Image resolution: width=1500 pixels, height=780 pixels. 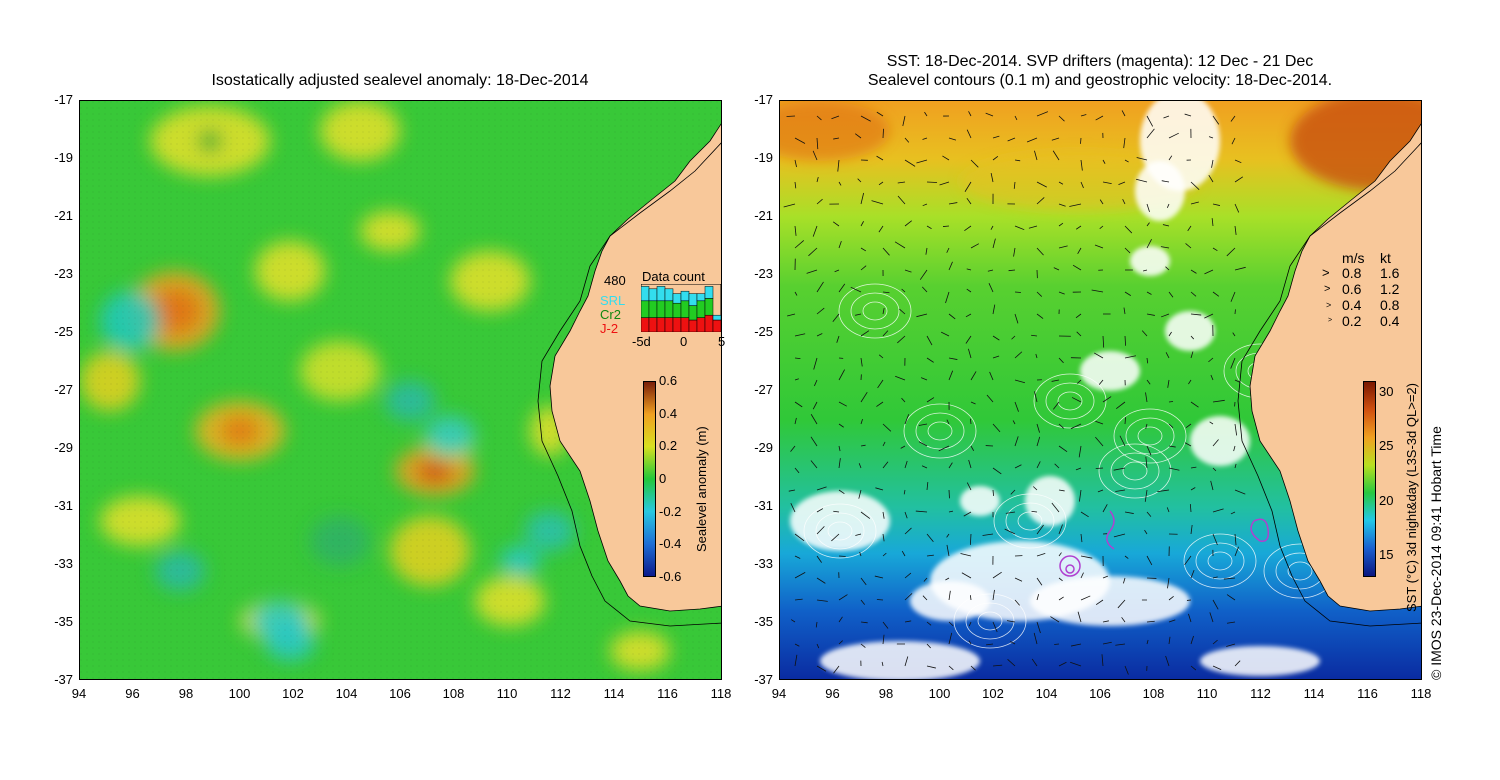 I want to click on count-bar-j2, so click(x=661, y=324).